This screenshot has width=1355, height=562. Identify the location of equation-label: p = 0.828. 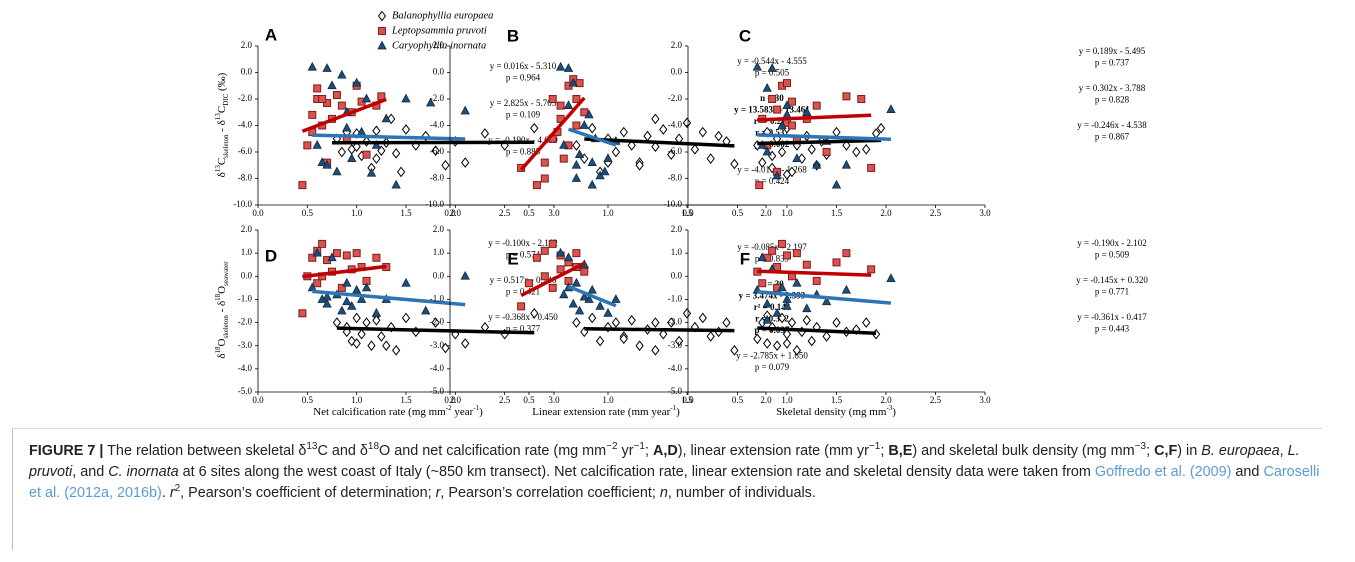
(1112, 100).